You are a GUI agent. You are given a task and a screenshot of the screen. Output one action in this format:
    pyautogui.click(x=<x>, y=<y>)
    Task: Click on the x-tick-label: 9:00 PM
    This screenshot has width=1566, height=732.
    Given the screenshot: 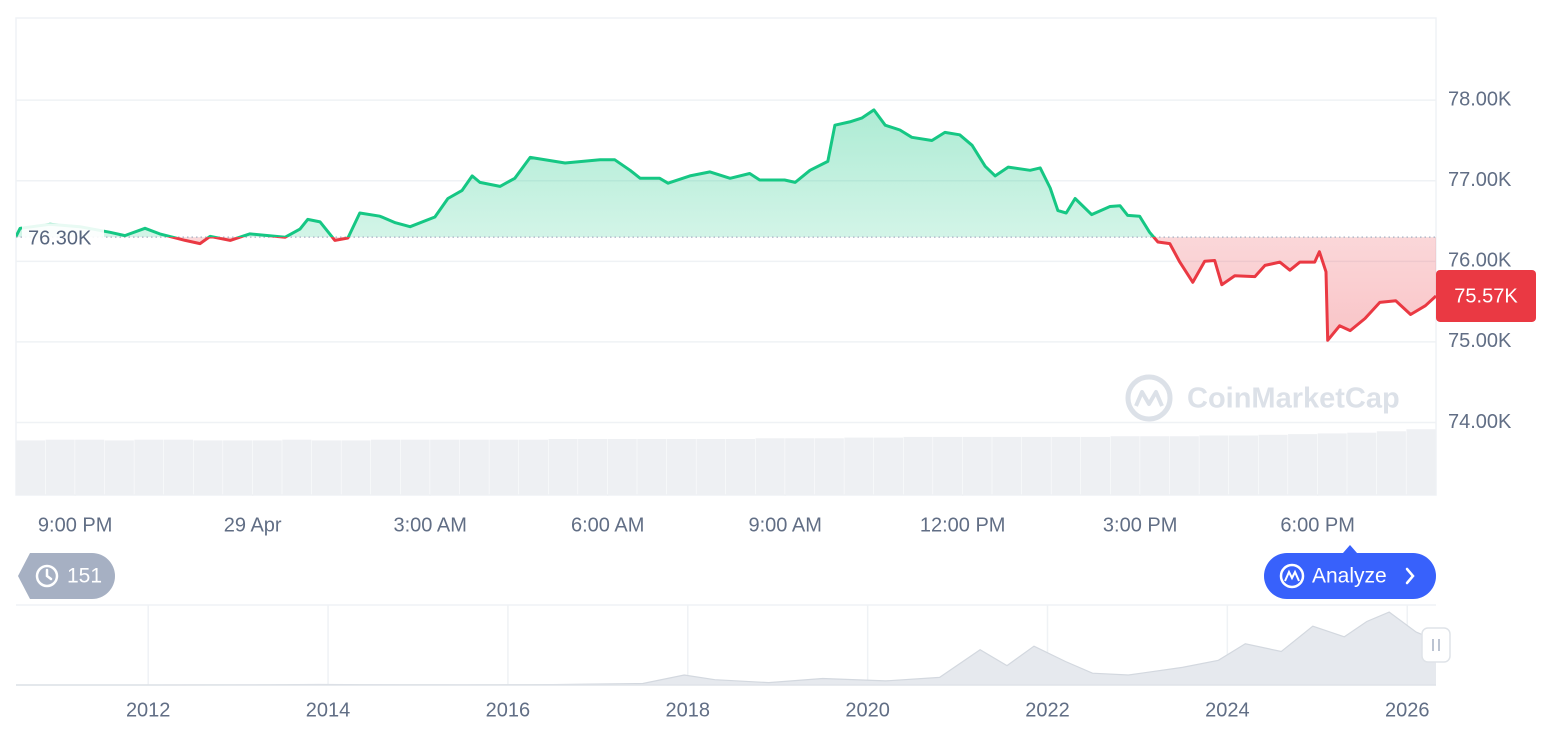 What is the action you would take?
    pyautogui.click(x=75, y=525)
    